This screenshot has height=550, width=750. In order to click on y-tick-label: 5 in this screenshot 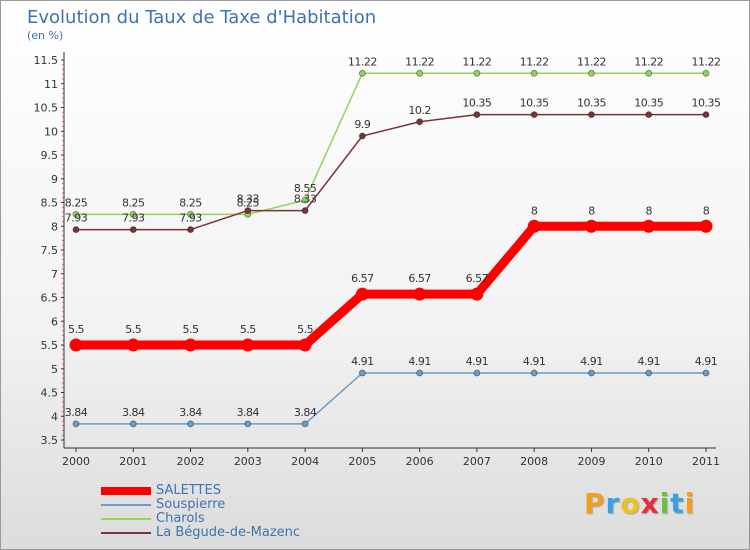, I will do `click(54, 369)`.